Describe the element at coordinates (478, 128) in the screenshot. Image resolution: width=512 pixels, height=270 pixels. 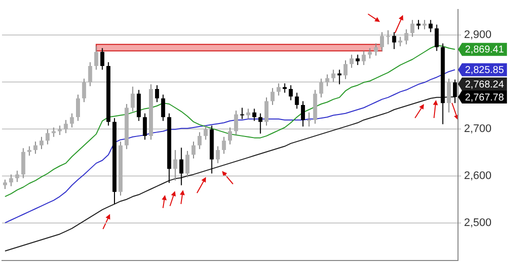
I see `y-tick-label: 2,700` at that location.